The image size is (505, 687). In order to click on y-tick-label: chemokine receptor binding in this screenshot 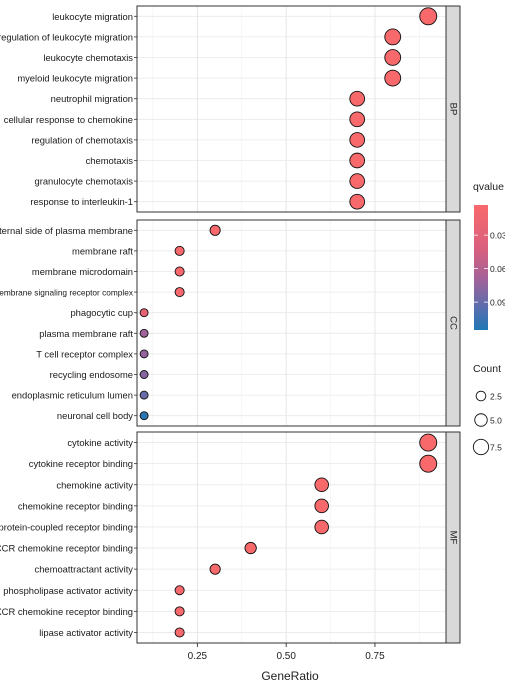, I will do `click(75, 505)`.